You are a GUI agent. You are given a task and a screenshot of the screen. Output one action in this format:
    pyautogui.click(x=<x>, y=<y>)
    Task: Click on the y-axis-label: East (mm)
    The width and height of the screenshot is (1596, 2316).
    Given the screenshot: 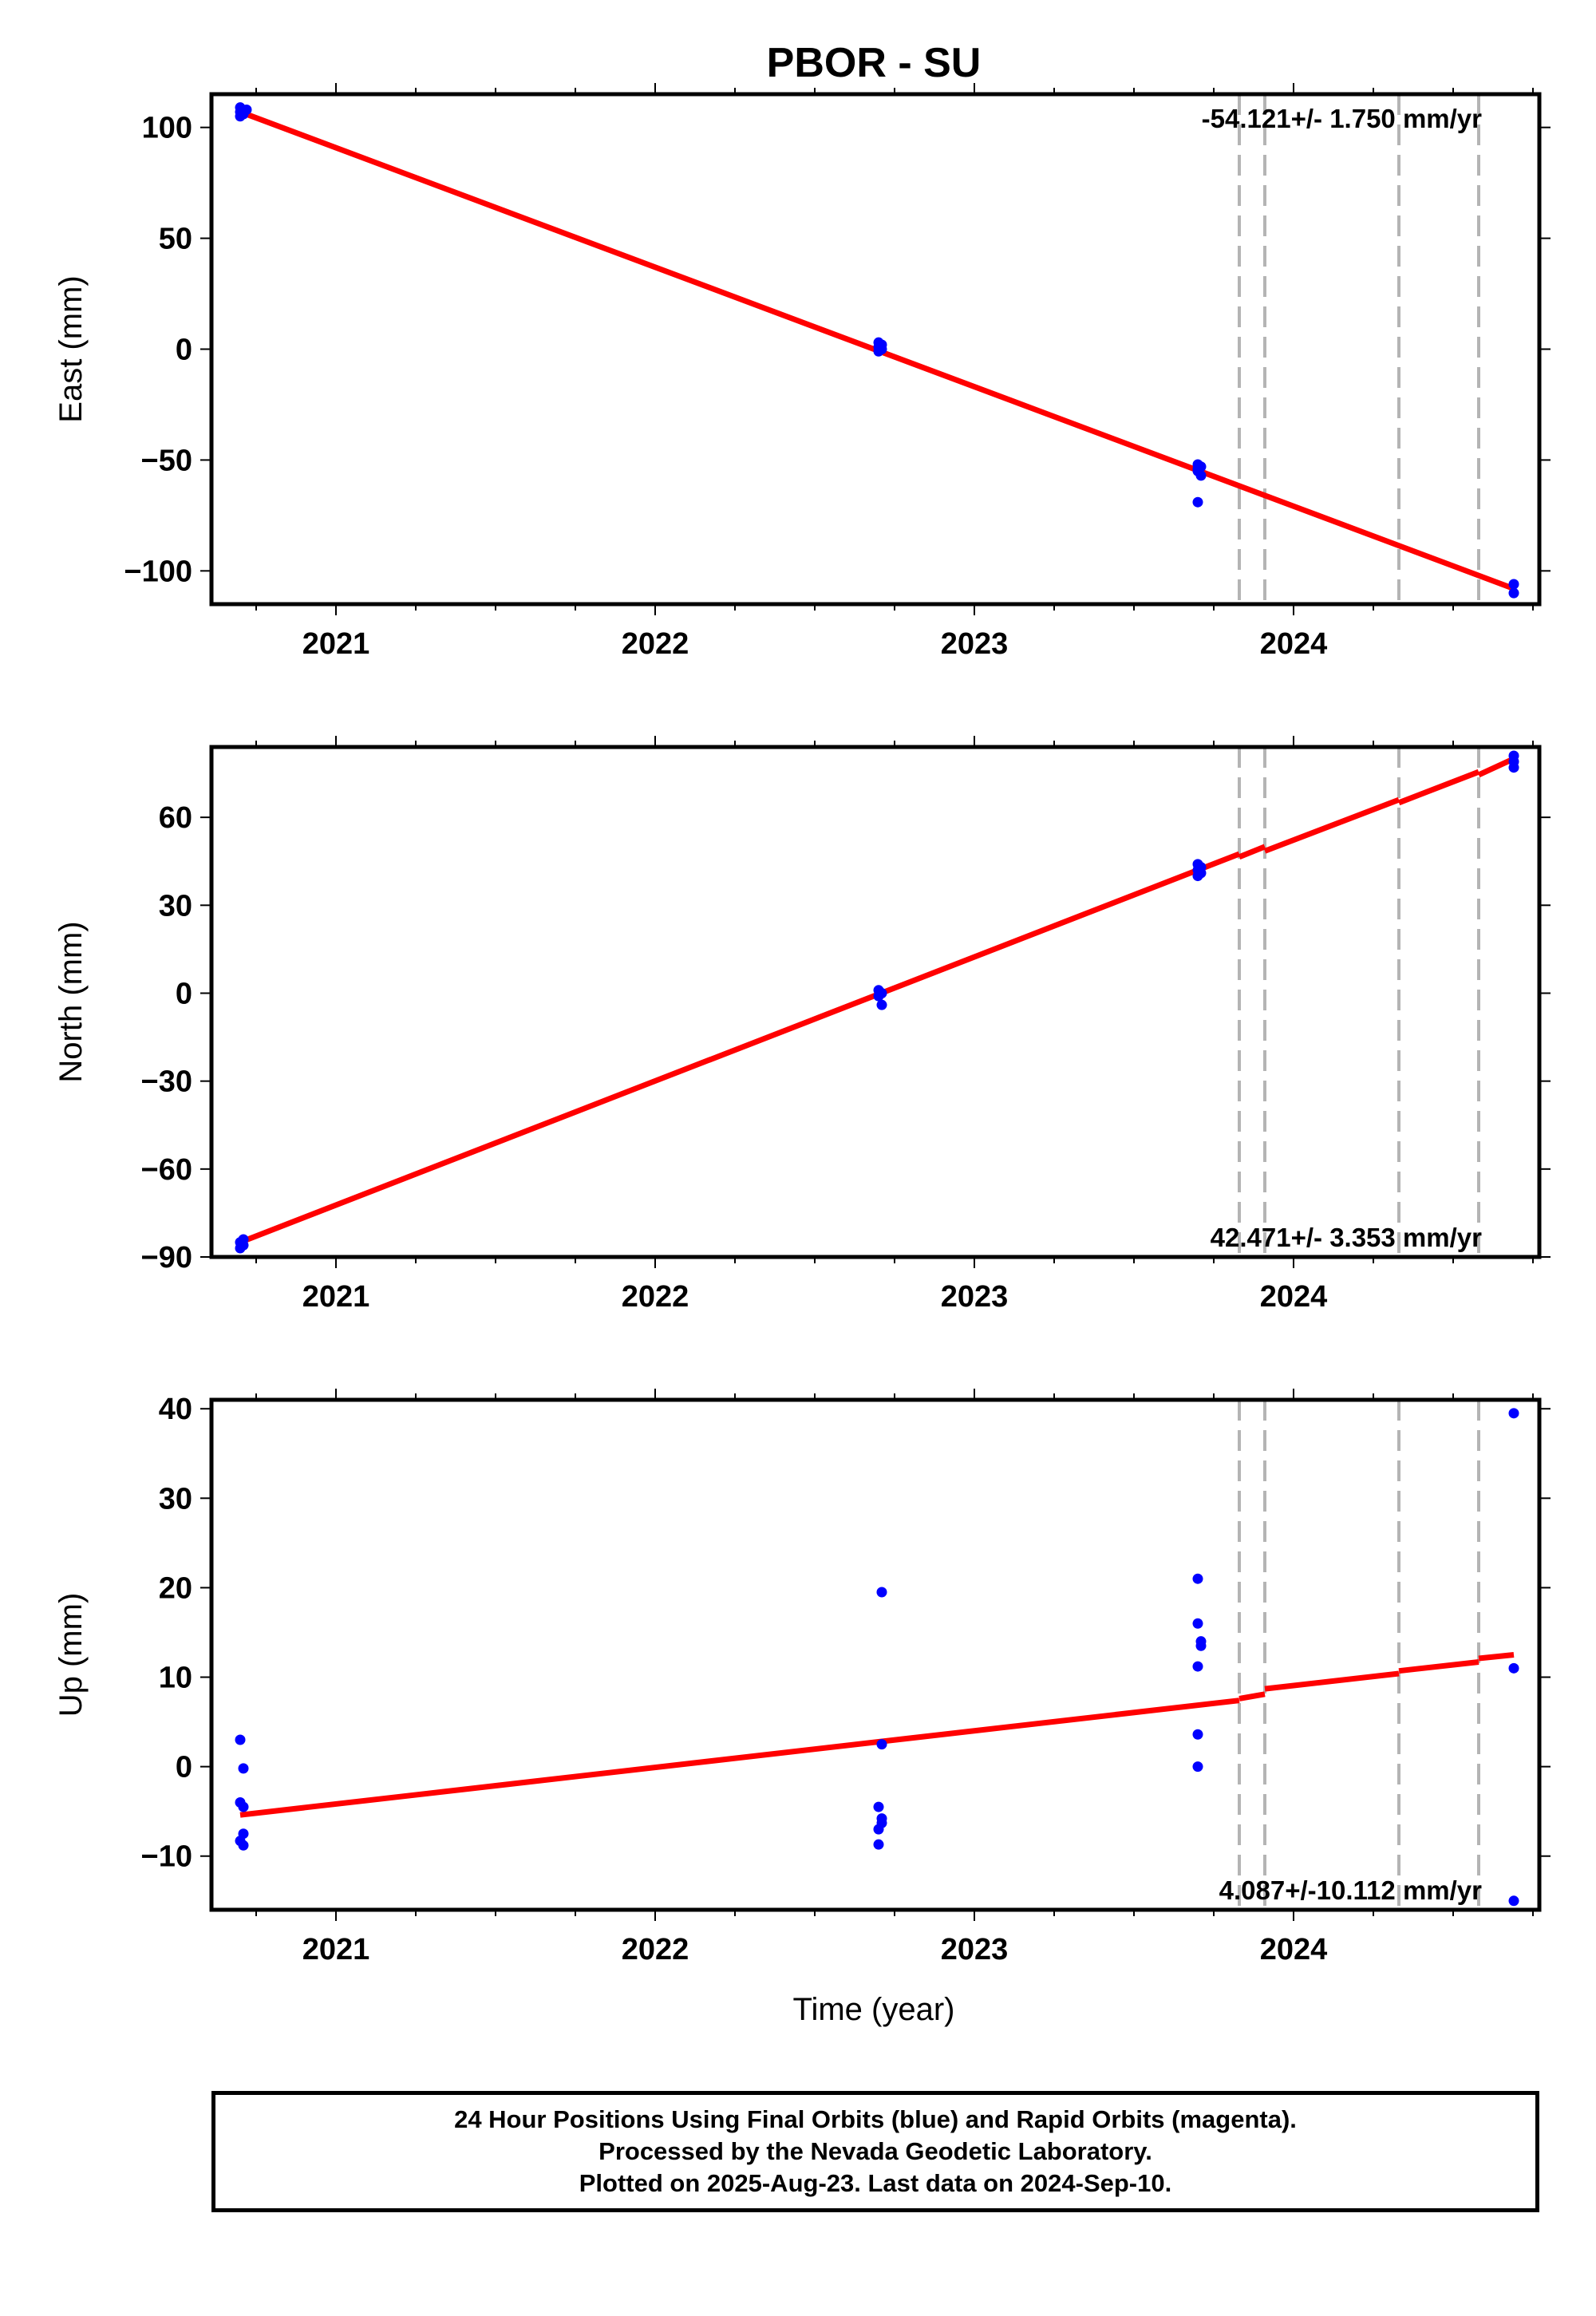 What is the action you would take?
    pyautogui.click(x=71, y=348)
    